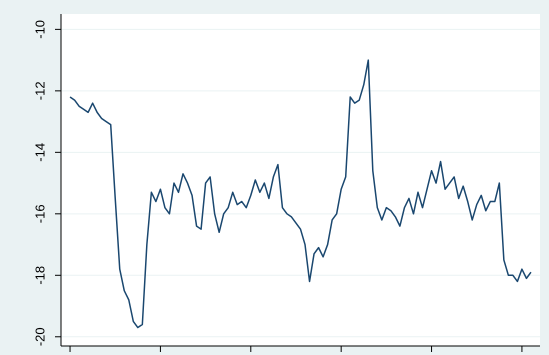 The image size is (549, 355). I want to click on y-tick-label: -16, so click(39, 213).